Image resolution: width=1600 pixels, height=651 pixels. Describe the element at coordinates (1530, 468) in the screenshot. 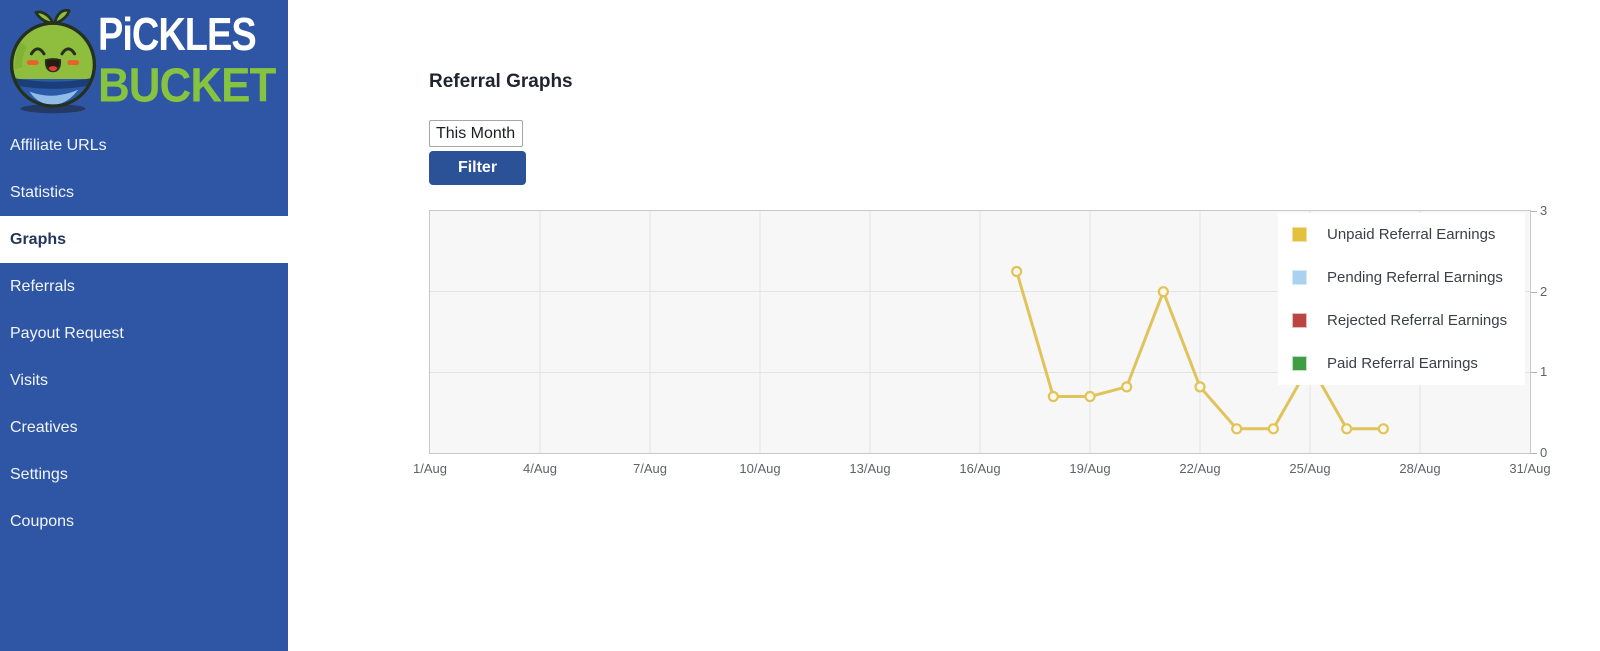

I see `x-axis-tick-label: 31/Aug` at that location.